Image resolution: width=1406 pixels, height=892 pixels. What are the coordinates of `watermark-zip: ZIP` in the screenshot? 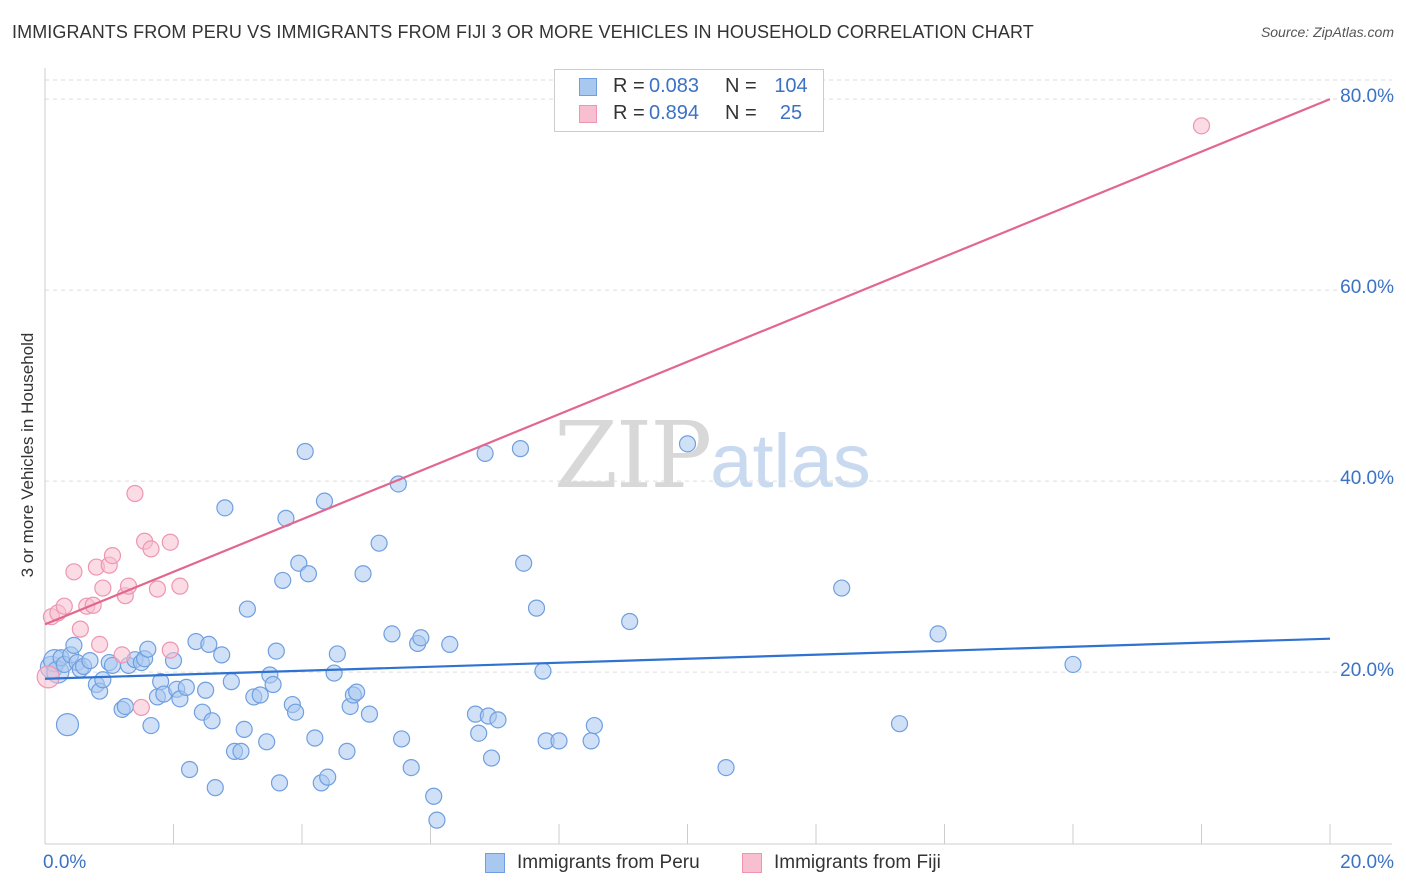 It's located at (633, 455).